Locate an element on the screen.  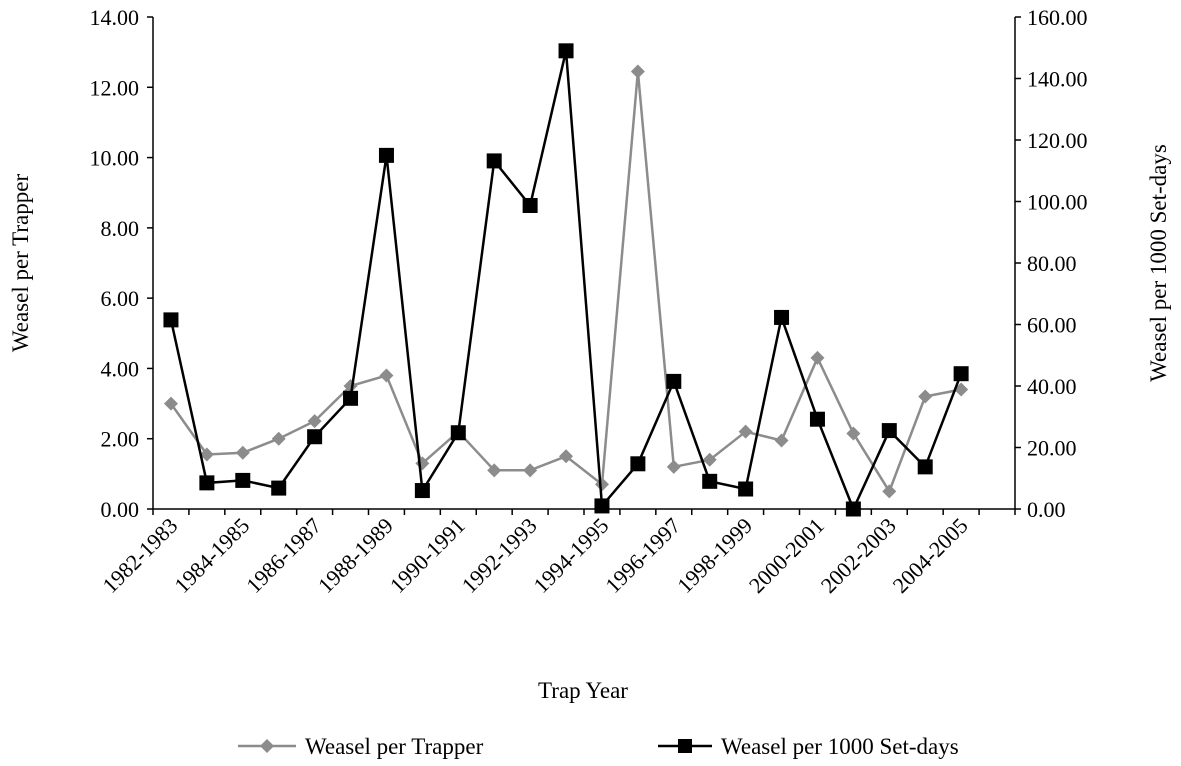
x-tick-label: 2002-2003 is located at coordinates (858, 555).